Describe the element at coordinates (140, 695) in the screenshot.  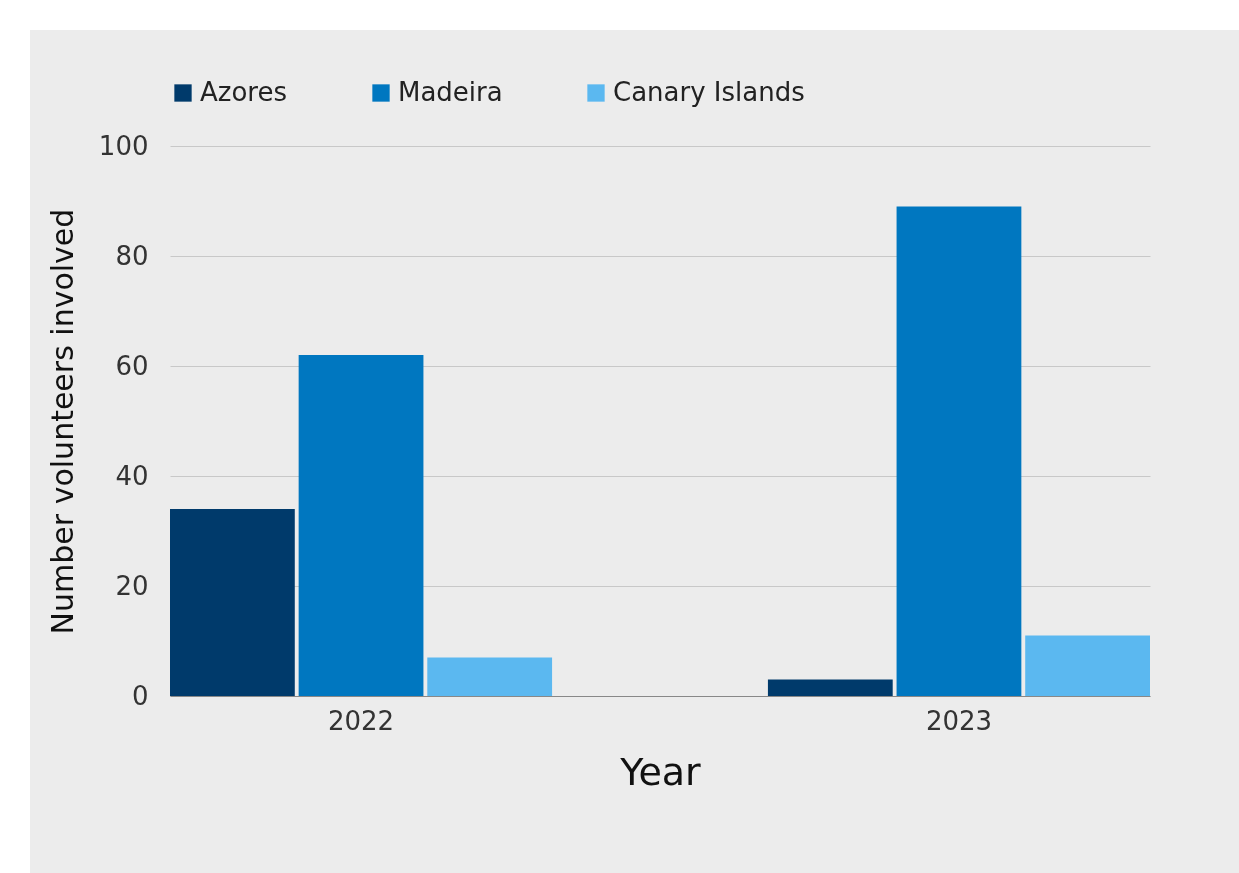
I see `y-tick-label: 0` at that location.